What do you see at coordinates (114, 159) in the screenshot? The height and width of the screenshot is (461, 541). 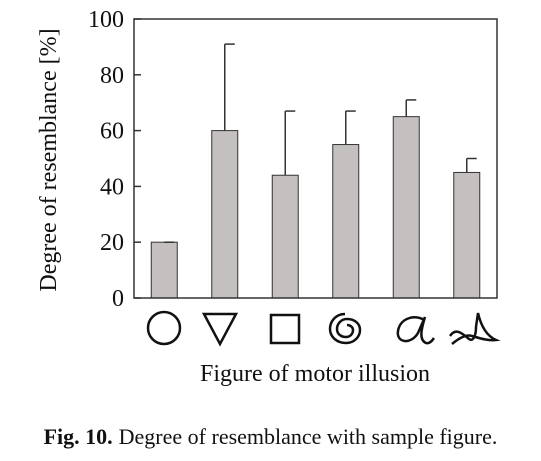 I see `y-axis-ticks: 0 20 40 60 80 100` at bounding box center [114, 159].